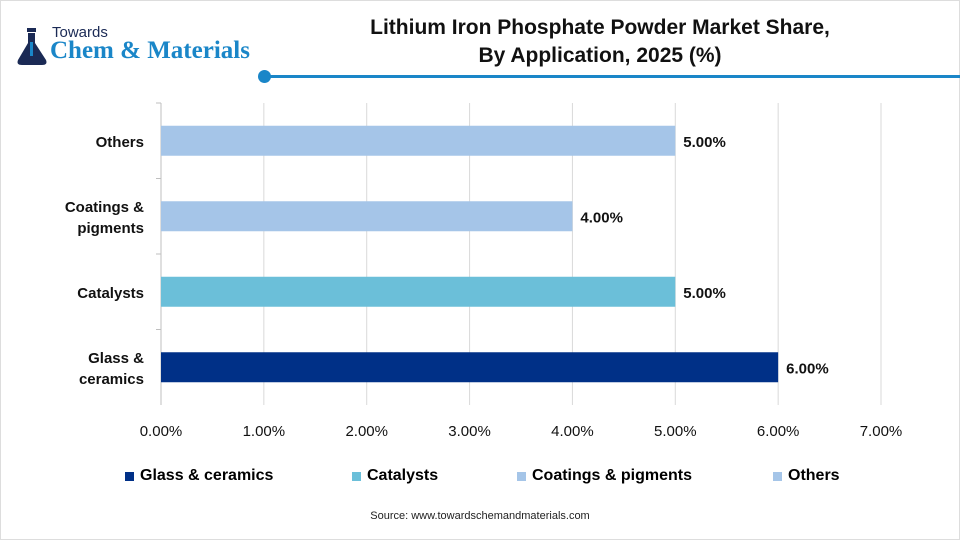  What do you see at coordinates (675, 431) in the screenshot?
I see `x-tick-label: 5.00%` at bounding box center [675, 431].